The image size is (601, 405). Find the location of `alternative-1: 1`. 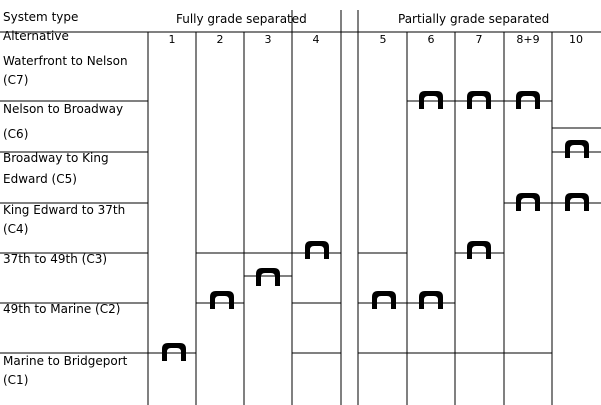

alternative-1: 1 is located at coordinates (172, 39).